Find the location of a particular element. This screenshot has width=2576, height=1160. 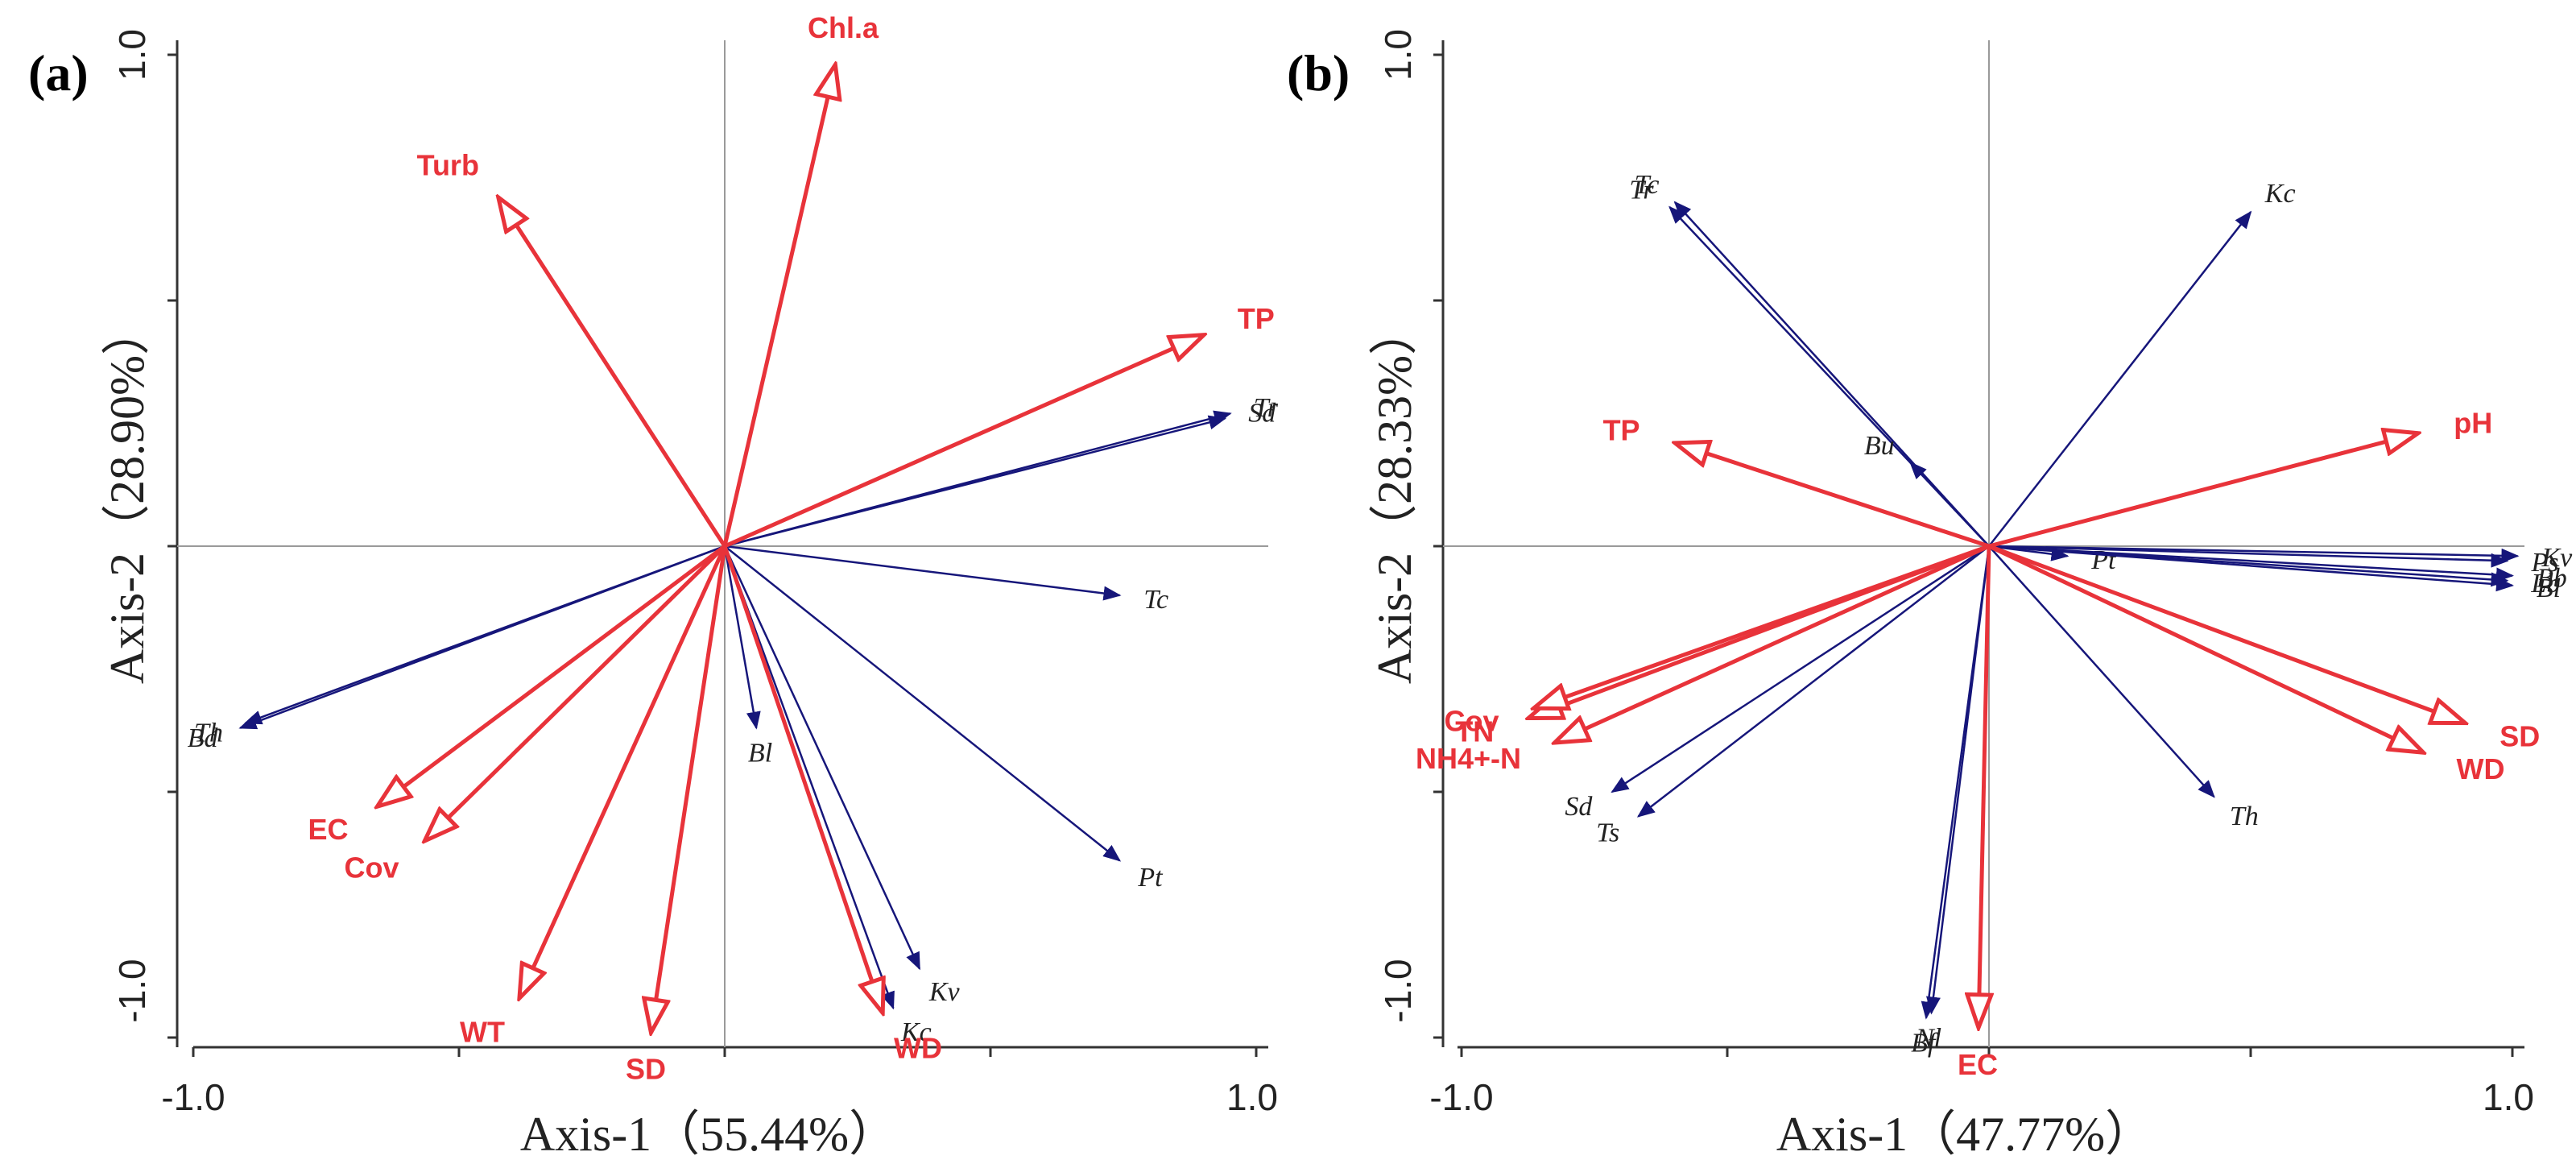

panel-a-env-label-wt: WT is located at coordinates (482, 1032).